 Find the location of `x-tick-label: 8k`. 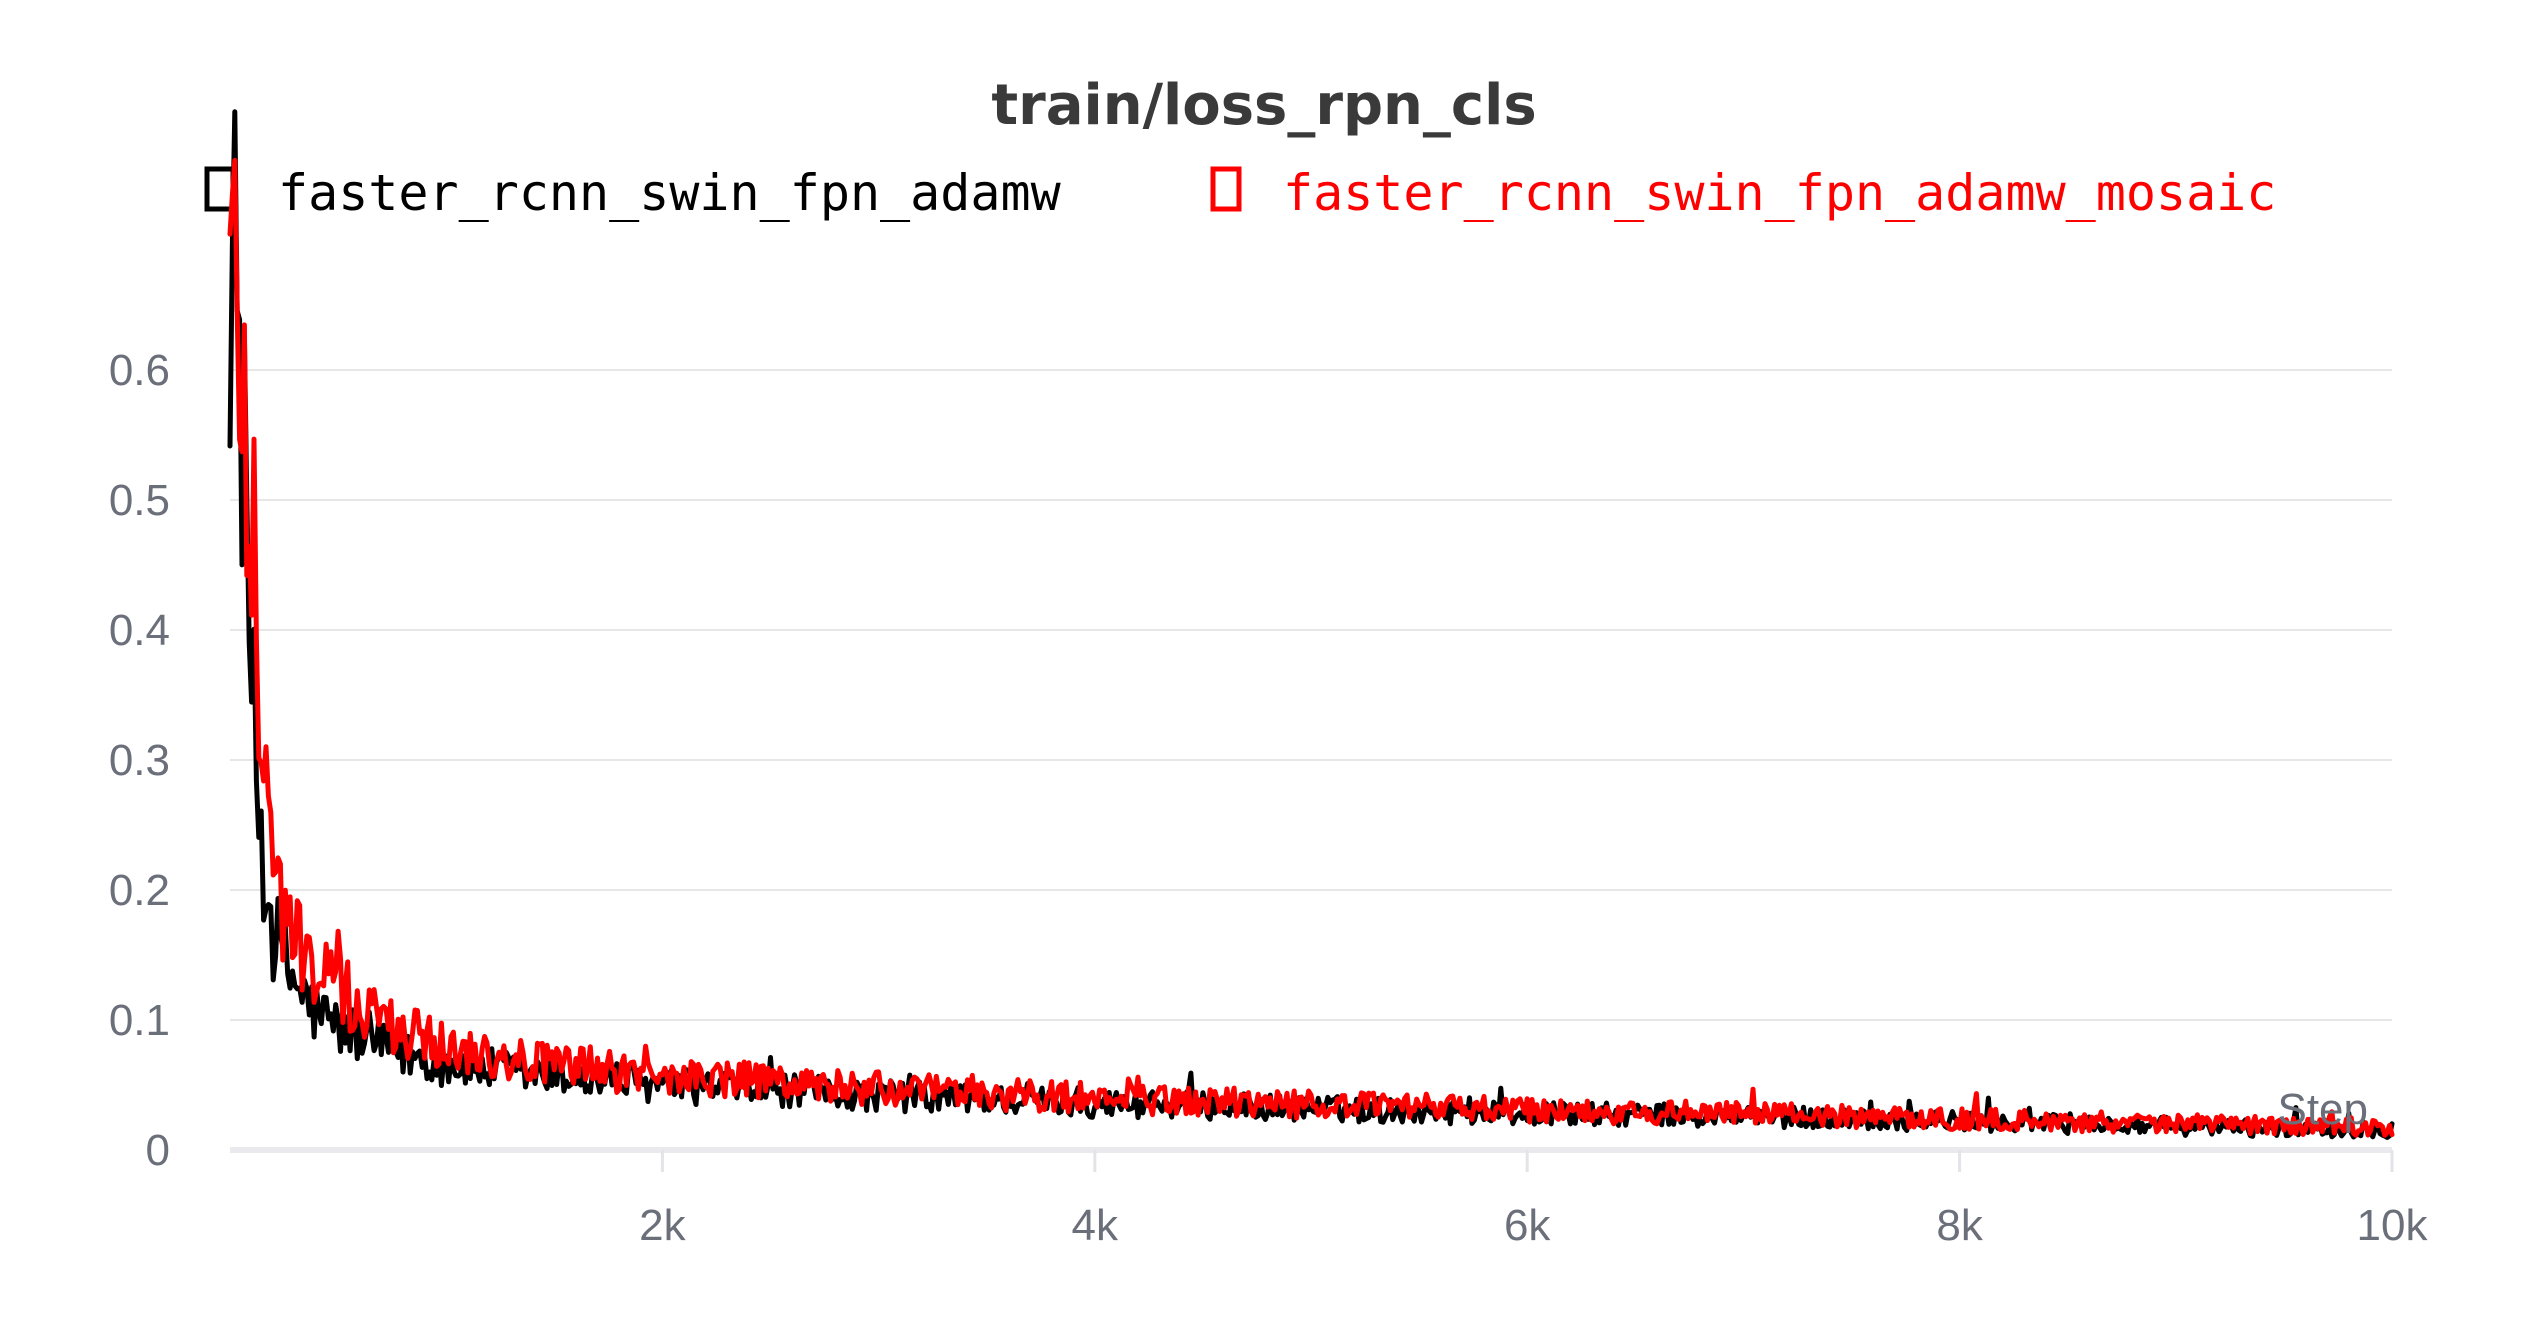

x-tick-label: 8k is located at coordinates (1959, 1225).